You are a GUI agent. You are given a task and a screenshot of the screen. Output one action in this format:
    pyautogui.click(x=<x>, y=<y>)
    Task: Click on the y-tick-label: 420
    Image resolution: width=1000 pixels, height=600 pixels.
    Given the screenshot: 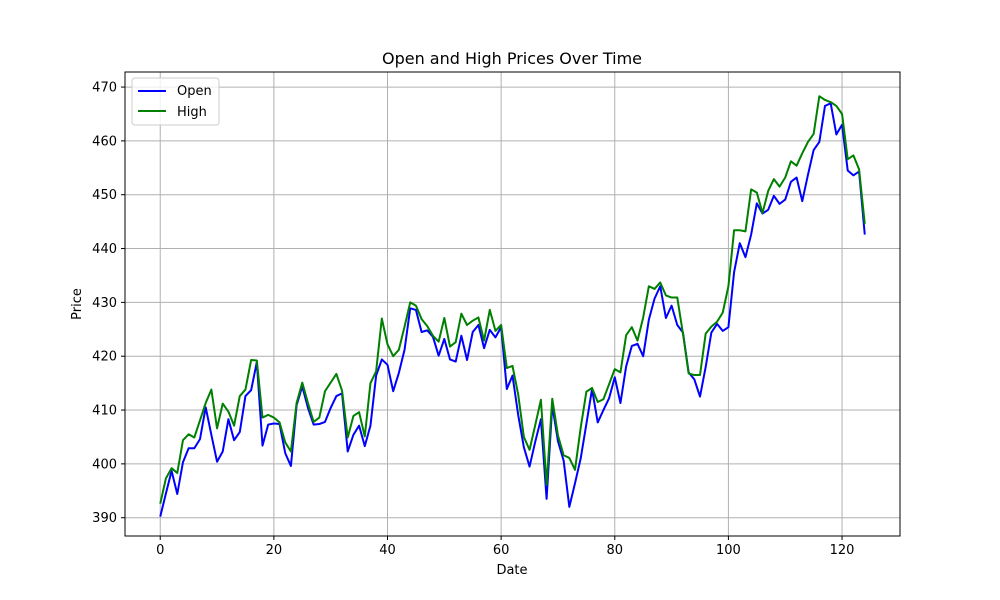 What is the action you would take?
    pyautogui.click(x=104, y=357)
    